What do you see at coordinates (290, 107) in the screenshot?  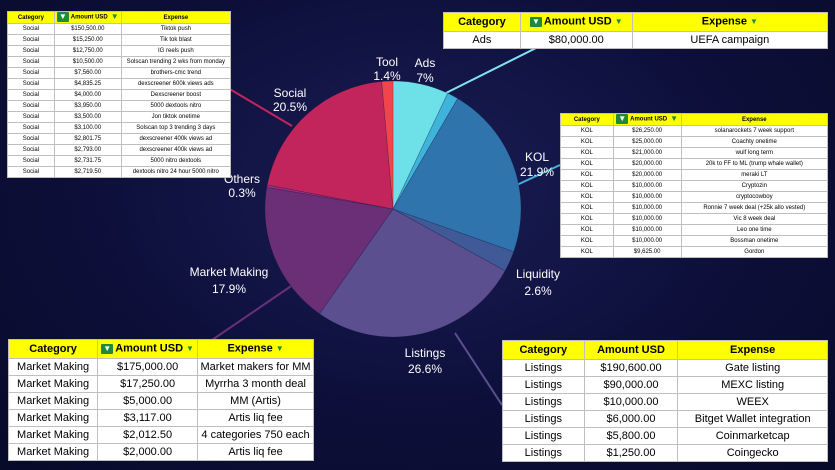 I see `slice-percent-social: 20.5%` at bounding box center [290, 107].